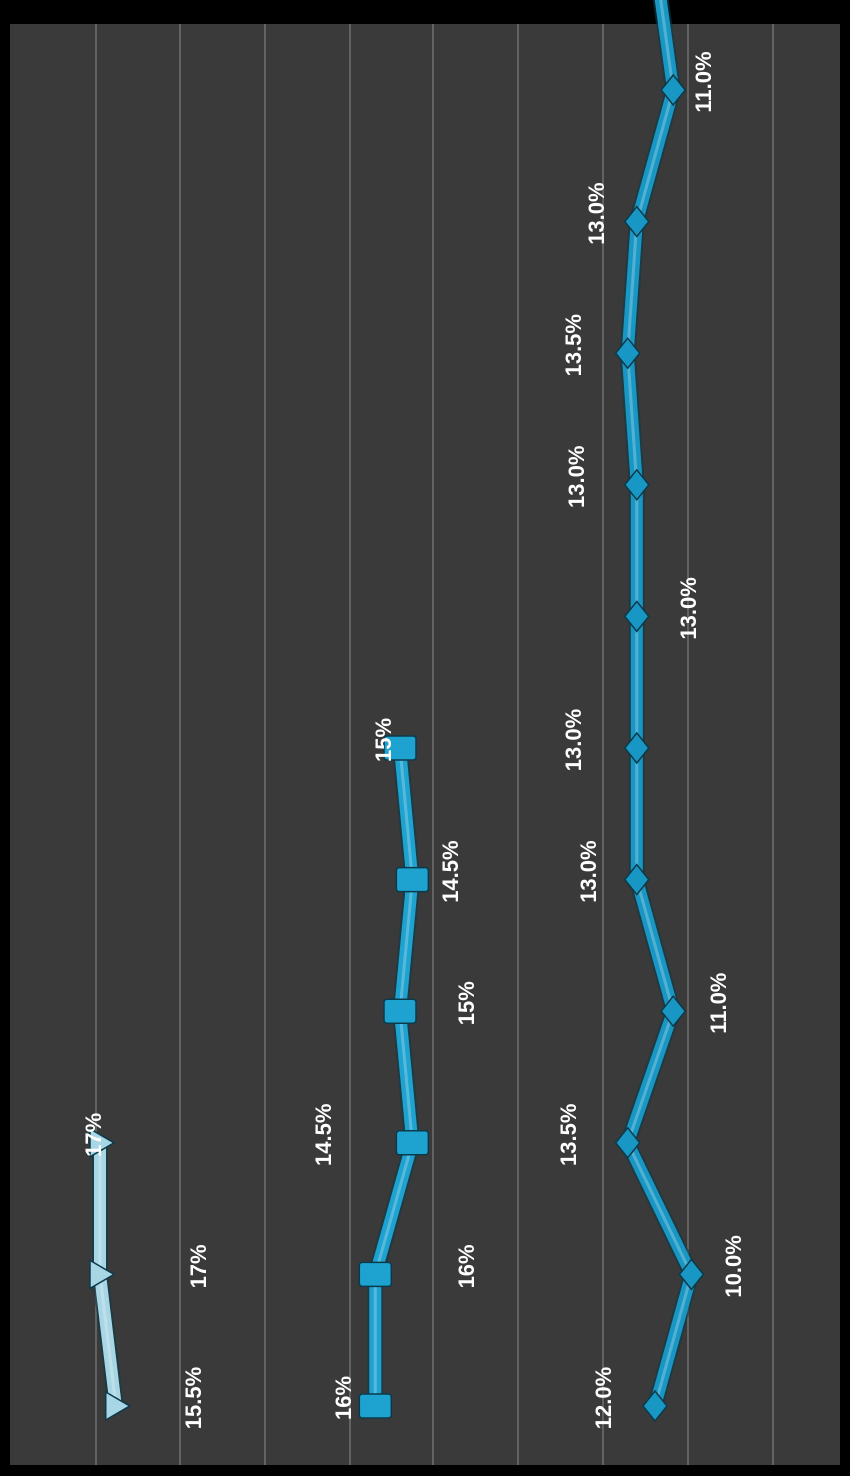 The width and height of the screenshot is (850, 1476). I want to click on data-label: 12.0%, so click(603, 1398).